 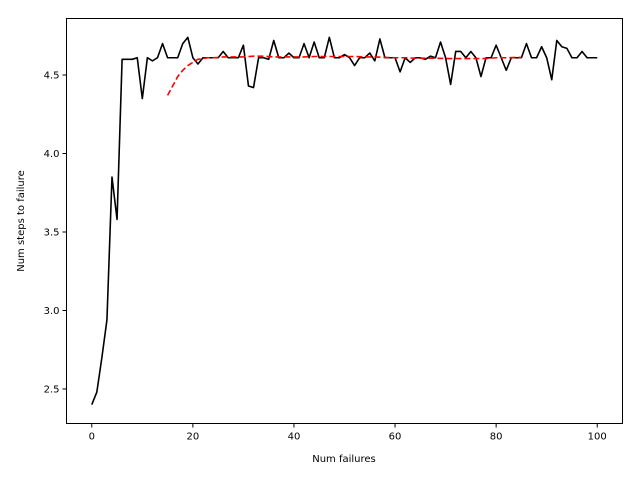 What do you see at coordinates (21, 221) in the screenshot?
I see `y-axis-label: Num steps to failure` at bounding box center [21, 221].